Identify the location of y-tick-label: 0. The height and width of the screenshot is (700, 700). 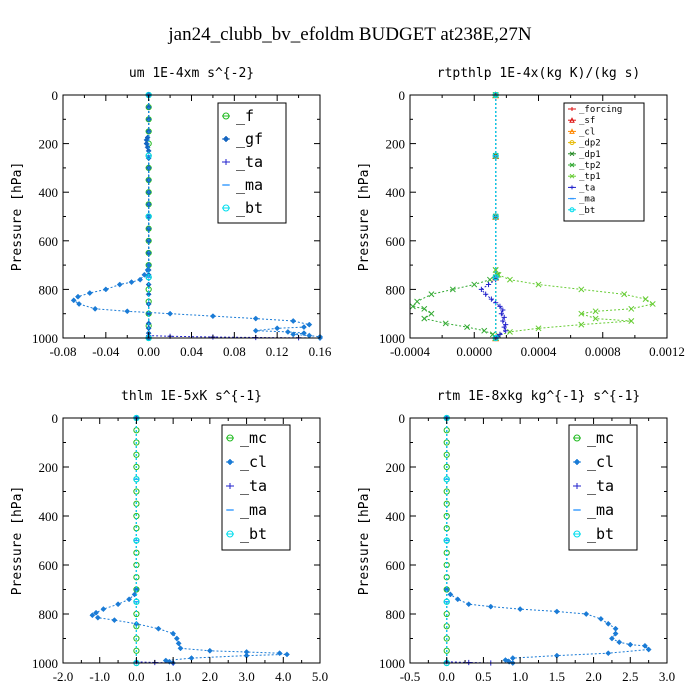
(402, 95).